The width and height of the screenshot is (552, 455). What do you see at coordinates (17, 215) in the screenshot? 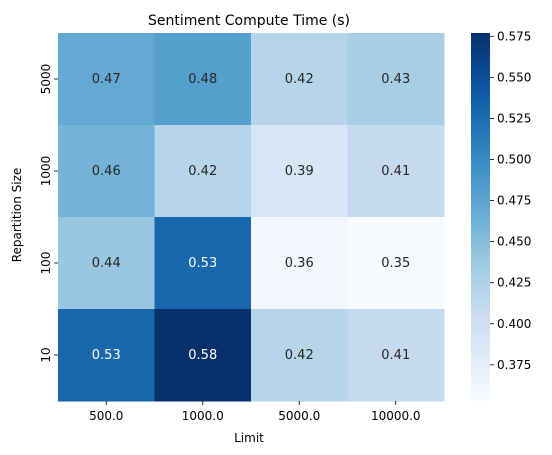
I see `y-axis-label: Repartition Size` at bounding box center [17, 215].